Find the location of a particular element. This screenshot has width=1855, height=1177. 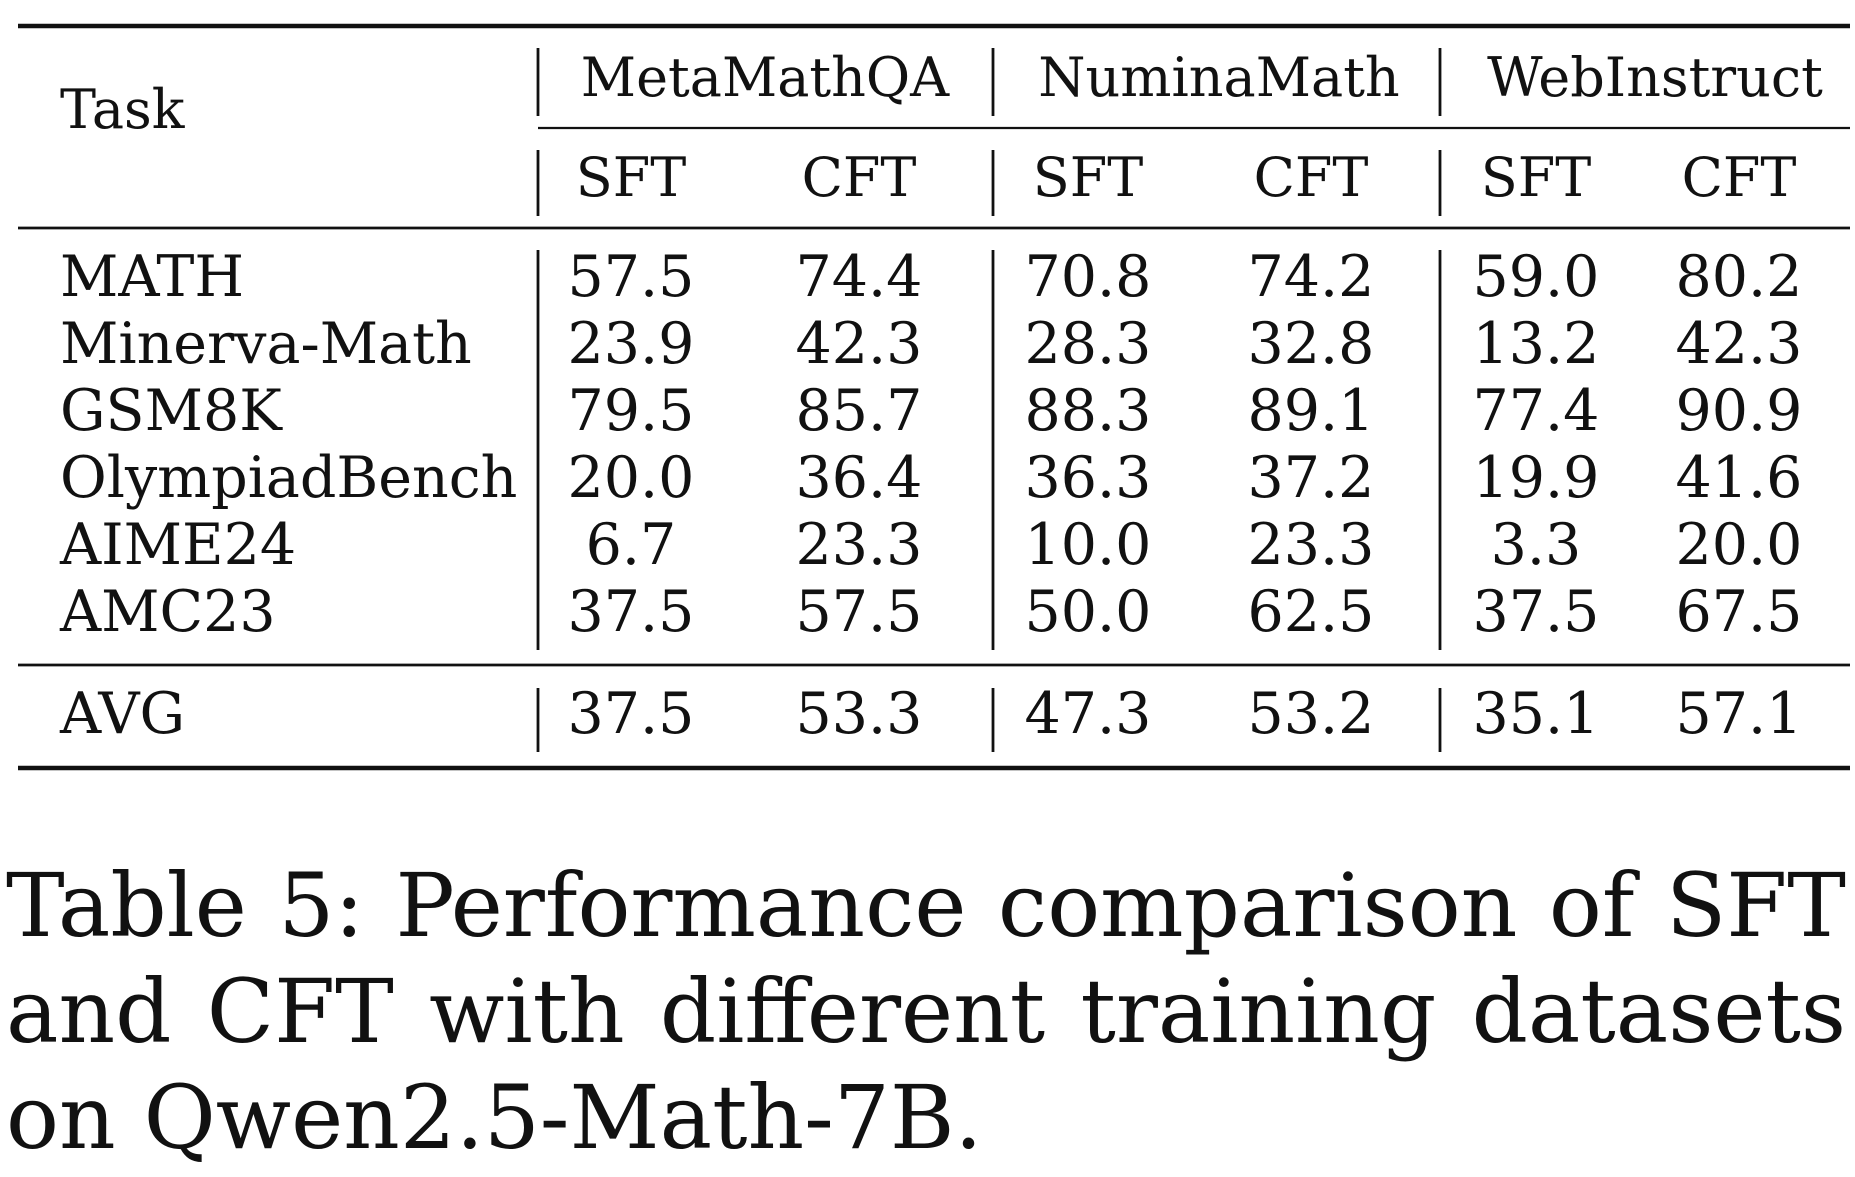

table-cell: 79.5 is located at coordinates (631, 411).